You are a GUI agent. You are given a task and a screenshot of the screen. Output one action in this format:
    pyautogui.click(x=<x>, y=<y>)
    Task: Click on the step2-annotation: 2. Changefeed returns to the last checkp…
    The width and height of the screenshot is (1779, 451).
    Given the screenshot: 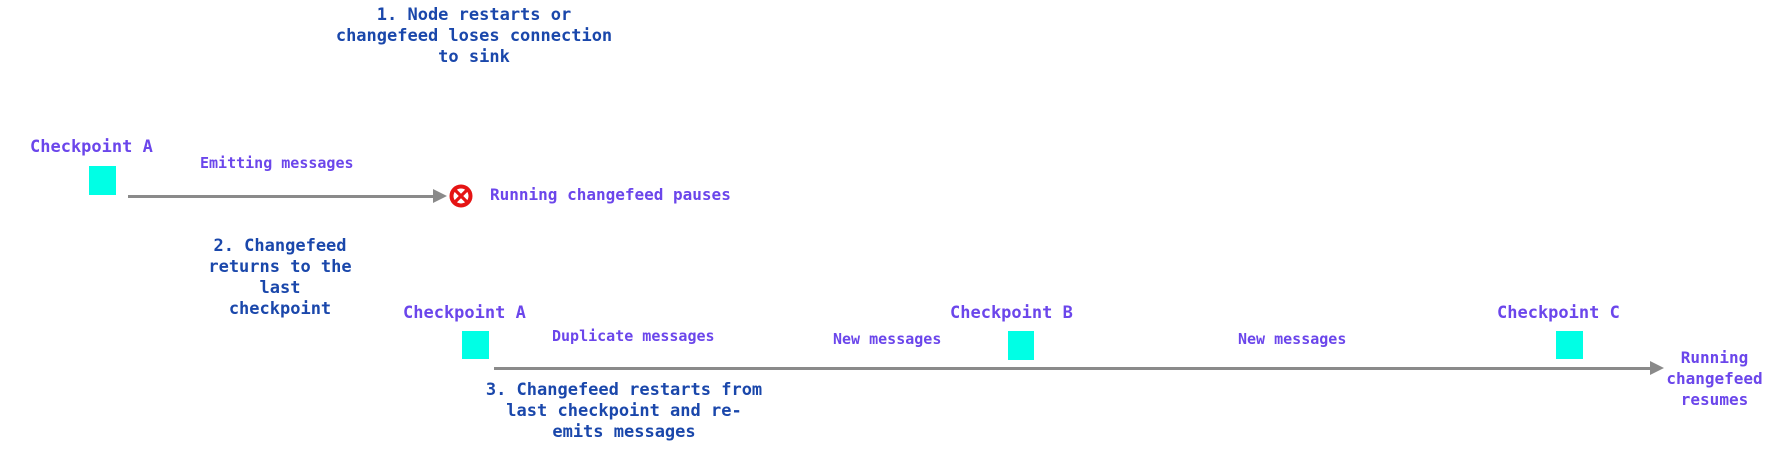 What is the action you would take?
    pyautogui.click(x=280, y=277)
    